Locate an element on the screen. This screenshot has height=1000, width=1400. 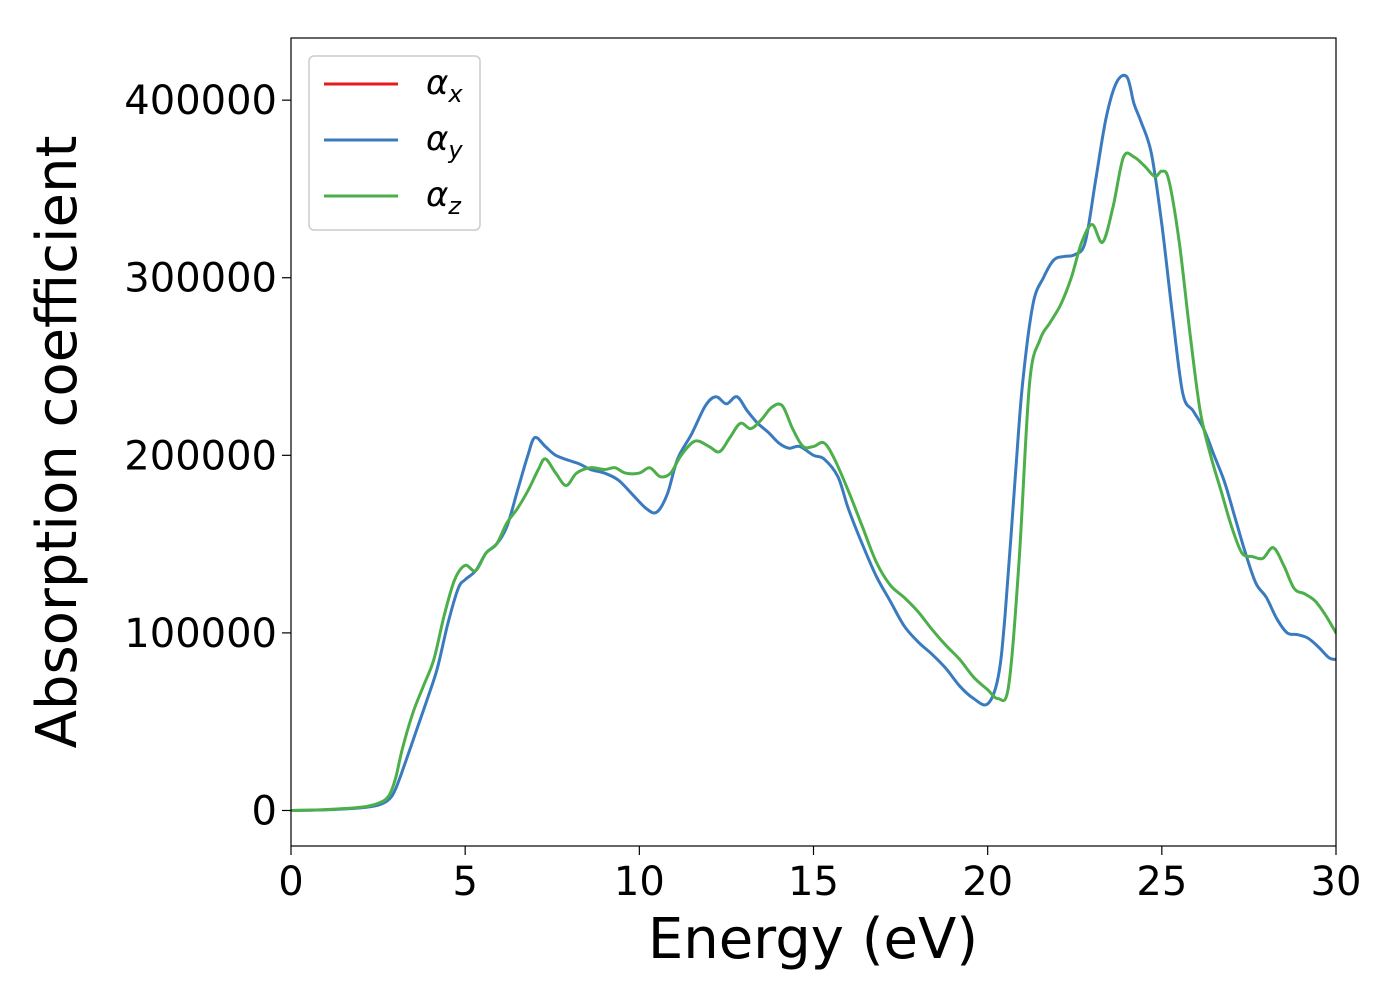
y-axis: 0 100000 200000 300000 400000 is located at coordinates (207, 456).